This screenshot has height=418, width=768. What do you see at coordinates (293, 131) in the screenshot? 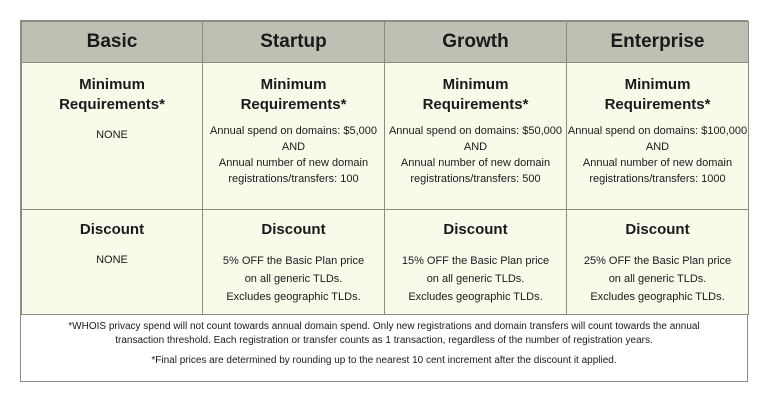
I see `startup-spend: Annual spend on domains: $5,000` at bounding box center [293, 131].